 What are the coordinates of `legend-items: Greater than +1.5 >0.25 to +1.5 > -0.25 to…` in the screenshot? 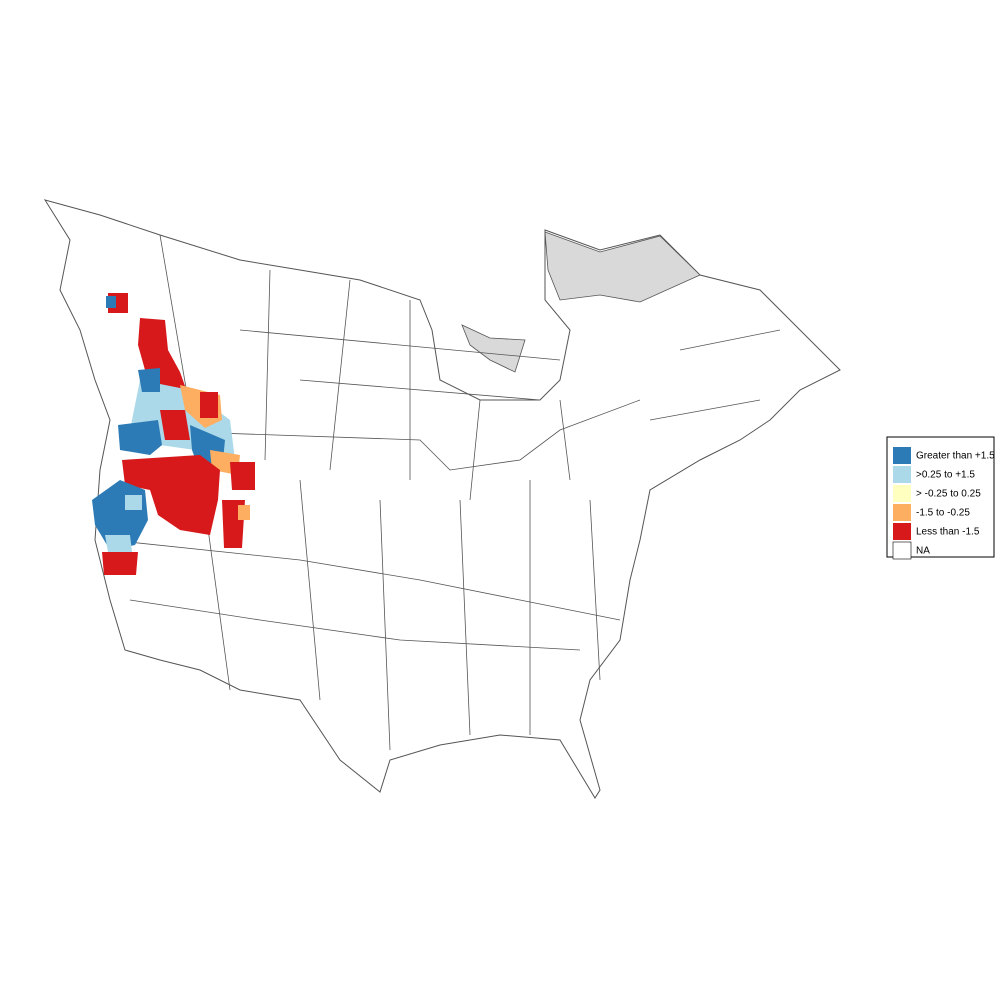 It's located at (943, 503).